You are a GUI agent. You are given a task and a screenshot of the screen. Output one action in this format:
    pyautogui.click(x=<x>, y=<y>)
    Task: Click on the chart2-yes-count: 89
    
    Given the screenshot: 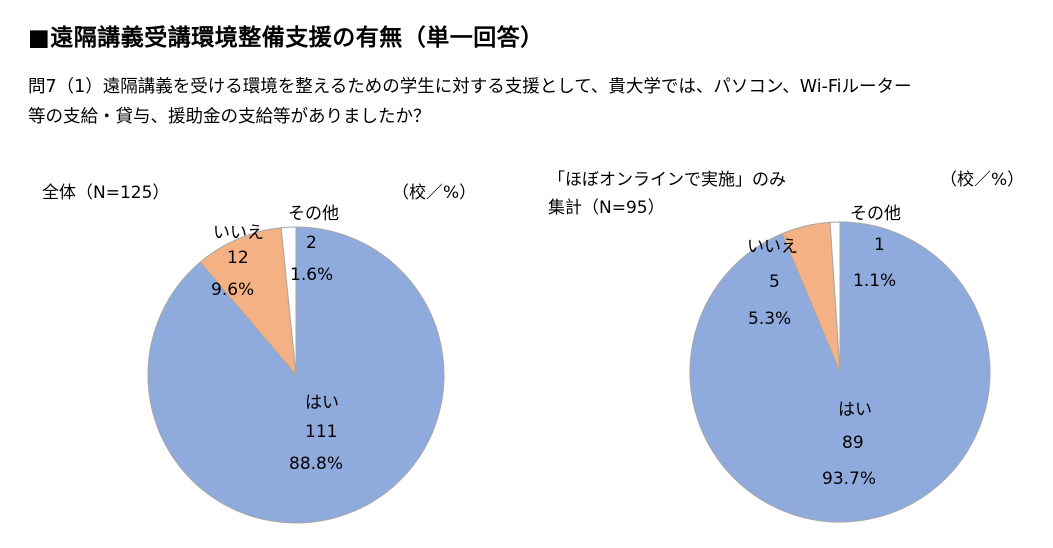 What is the action you would take?
    pyautogui.click(x=853, y=443)
    